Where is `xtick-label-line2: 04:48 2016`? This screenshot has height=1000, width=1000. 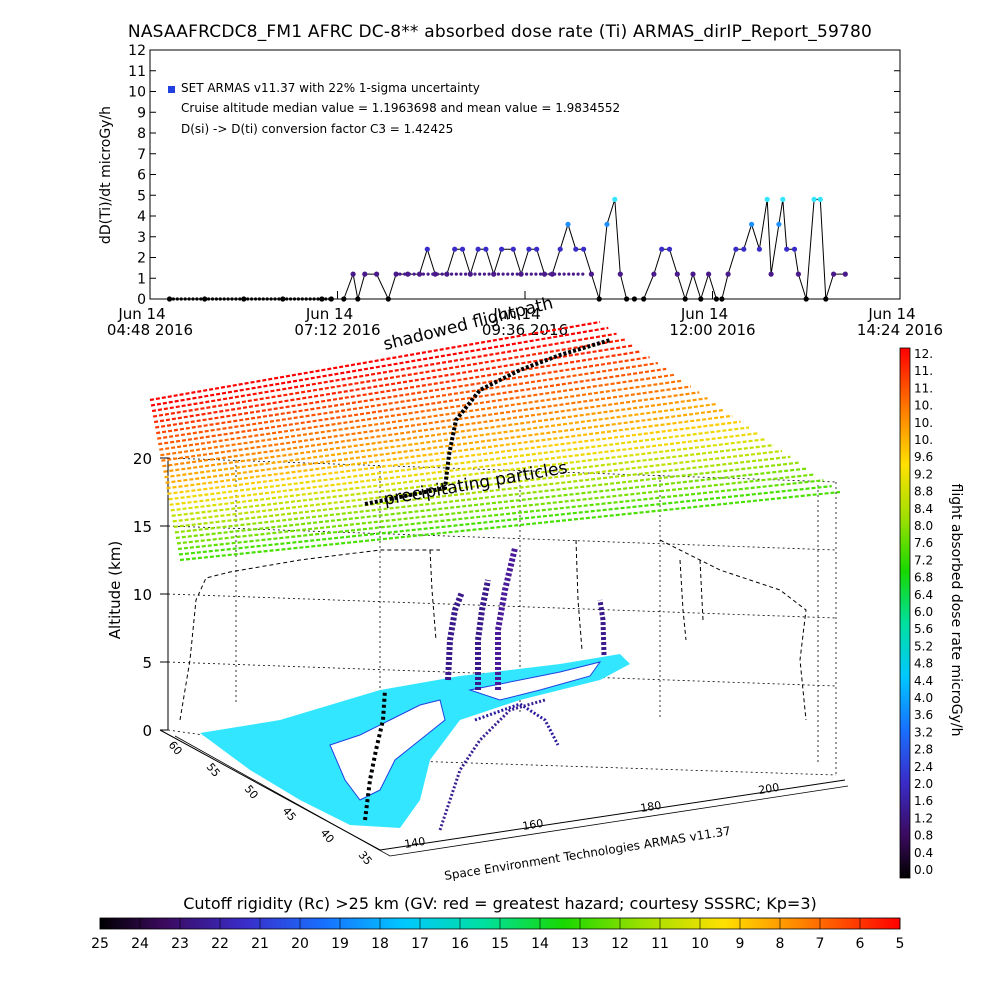 xtick-label-line2: 04:48 2016 is located at coordinates (150, 330).